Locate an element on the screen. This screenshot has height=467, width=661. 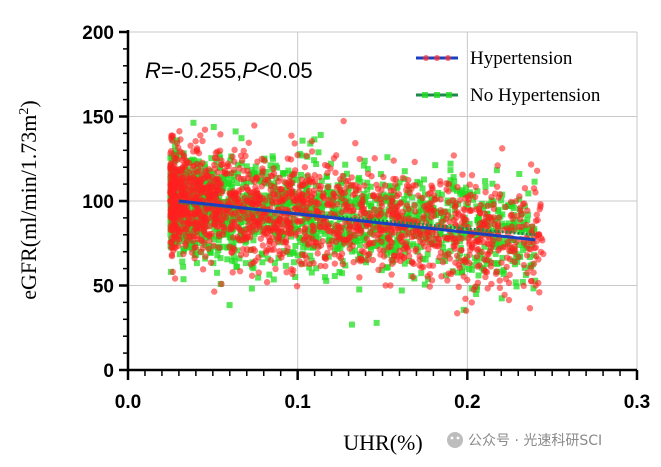
x-tick-label: 0.1 is located at coordinates (297, 402).